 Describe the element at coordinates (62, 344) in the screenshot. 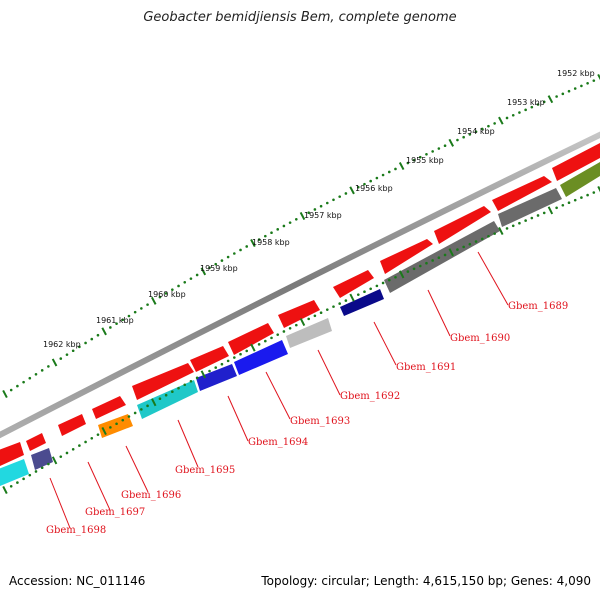

I see `scale-label-1962: 1962 kbp` at that location.